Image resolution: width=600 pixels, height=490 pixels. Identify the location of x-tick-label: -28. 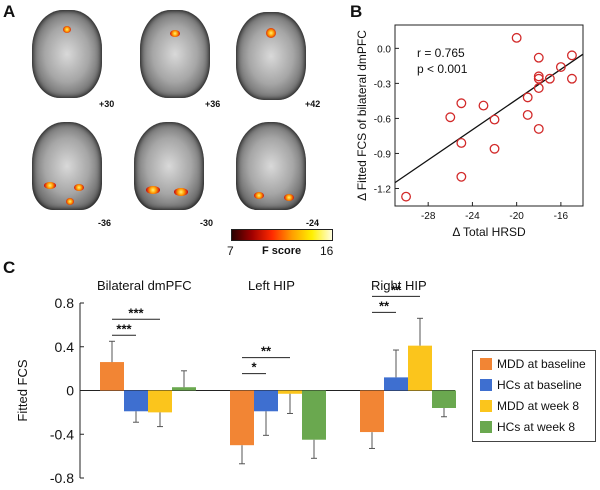
(428, 216).